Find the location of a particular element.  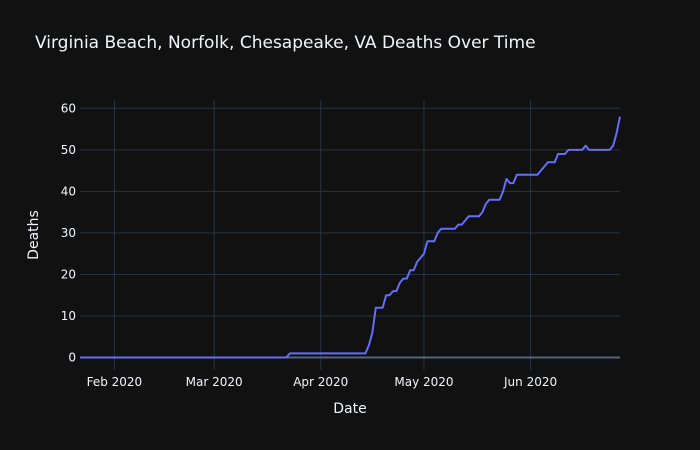

y-tick-label-6: 60 is located at coordinates (68, 108).